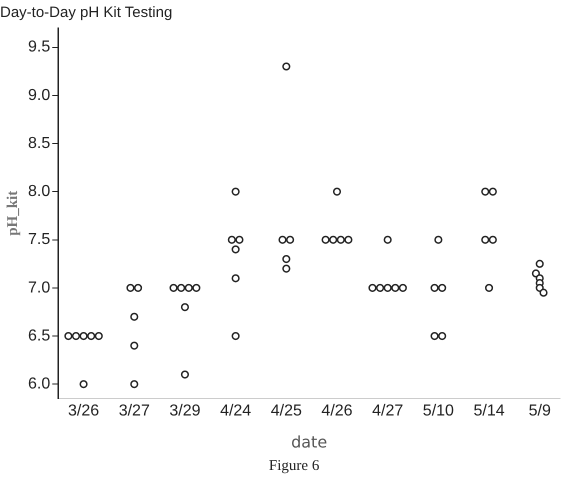 The height and width of the screenshot is (479, 570). Describe the element at coordinates (236, 411) in the screenshot. I see `x-tick-label: 4/24` at that location.